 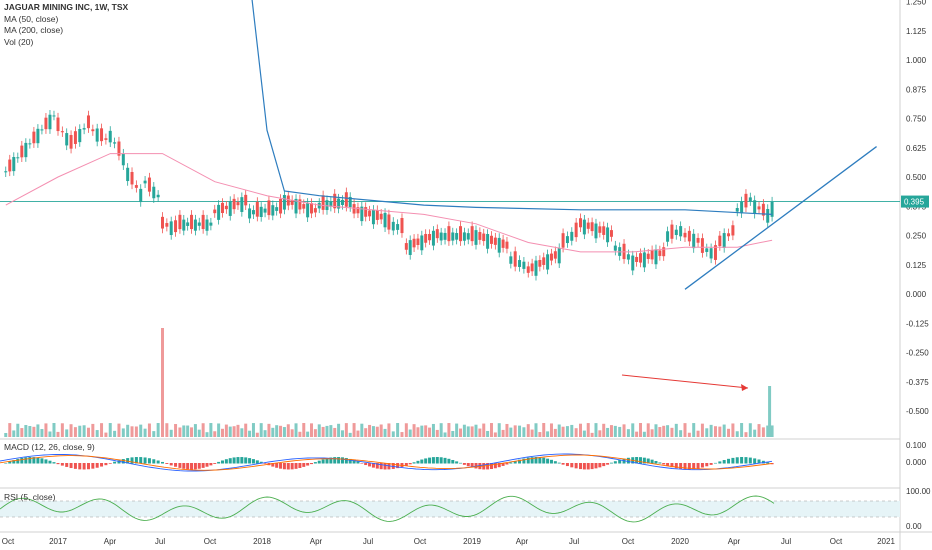 I want to click on symbol-title: JAGUAR MINING INC, 1W, TSX, so click(x=66, y=7).